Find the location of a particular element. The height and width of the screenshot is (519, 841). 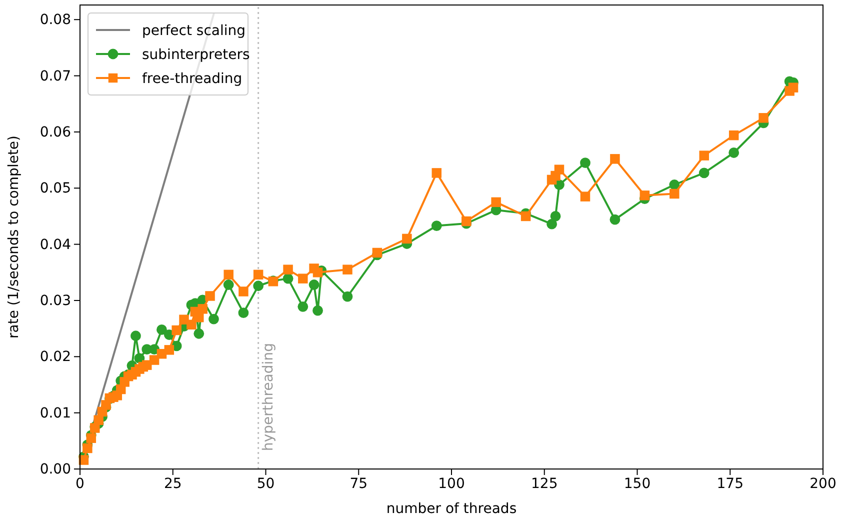

y-axis-title: rate (1/seconds to complete) is located at coordinates (14, 237).